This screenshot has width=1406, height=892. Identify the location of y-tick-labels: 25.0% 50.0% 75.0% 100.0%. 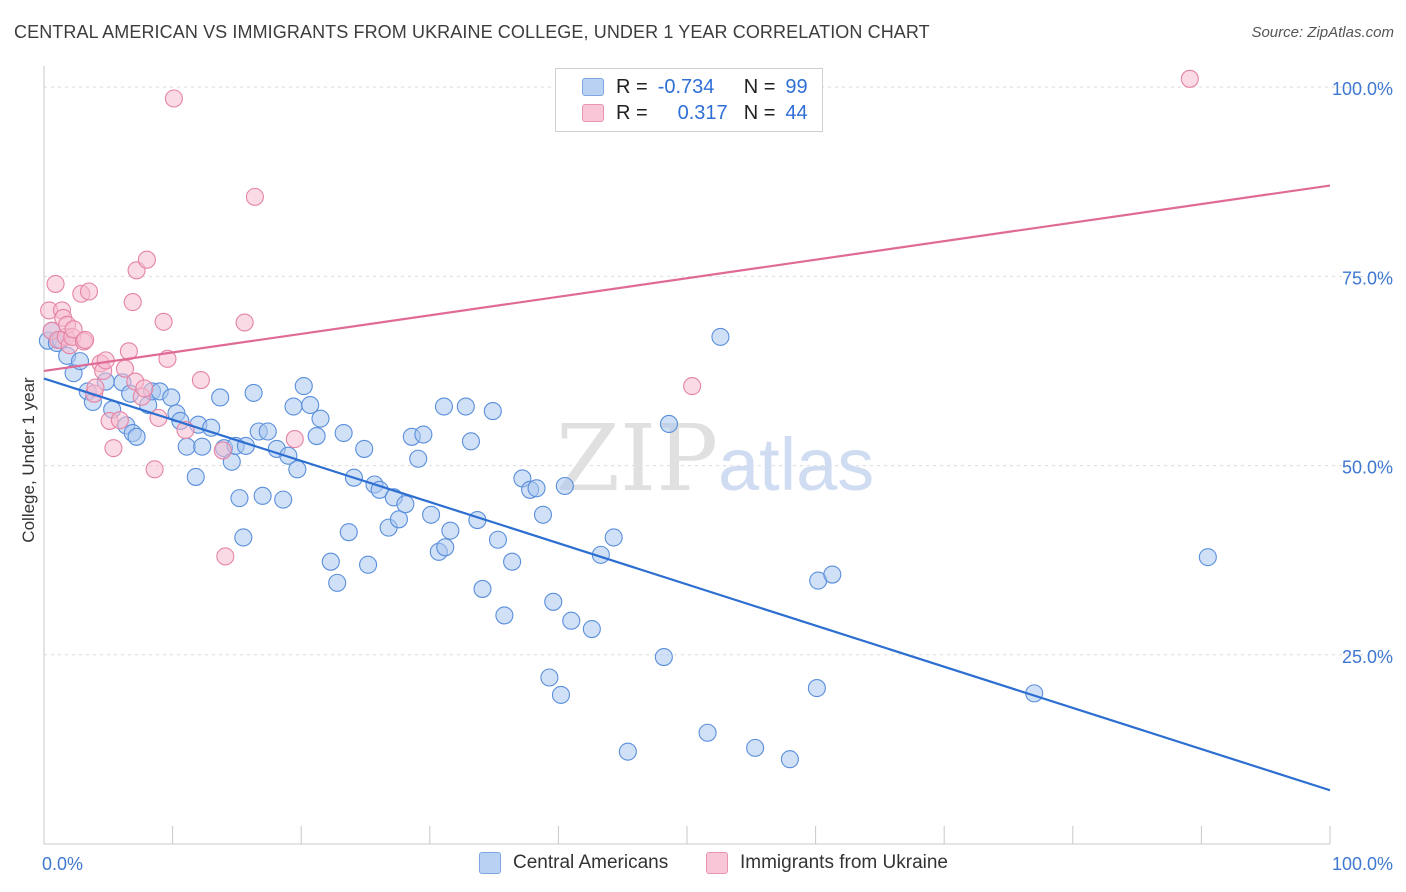
(1362, 373).